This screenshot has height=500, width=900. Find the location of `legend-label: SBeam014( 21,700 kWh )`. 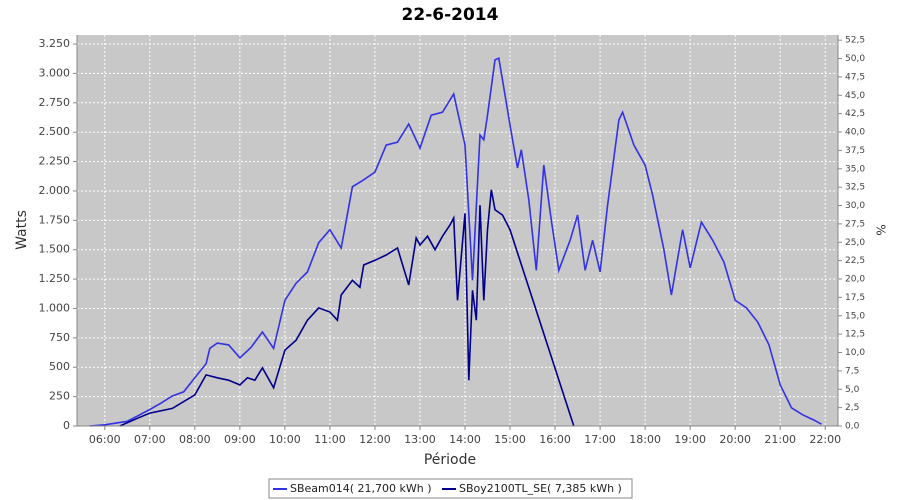

legend-label: SBeam014( 21,700 kWh ) is located at coordinates (361, 488).